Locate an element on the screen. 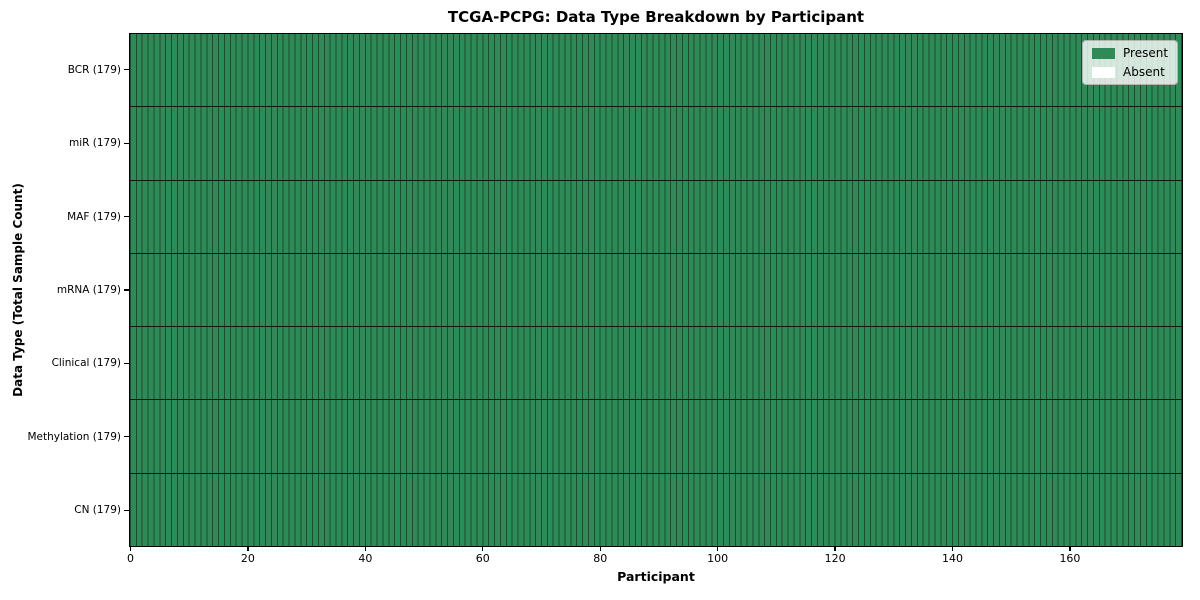 The height and width of the screenshot is (600, 1200). heatmap-row-clinical is located at coordinates (656, 364).